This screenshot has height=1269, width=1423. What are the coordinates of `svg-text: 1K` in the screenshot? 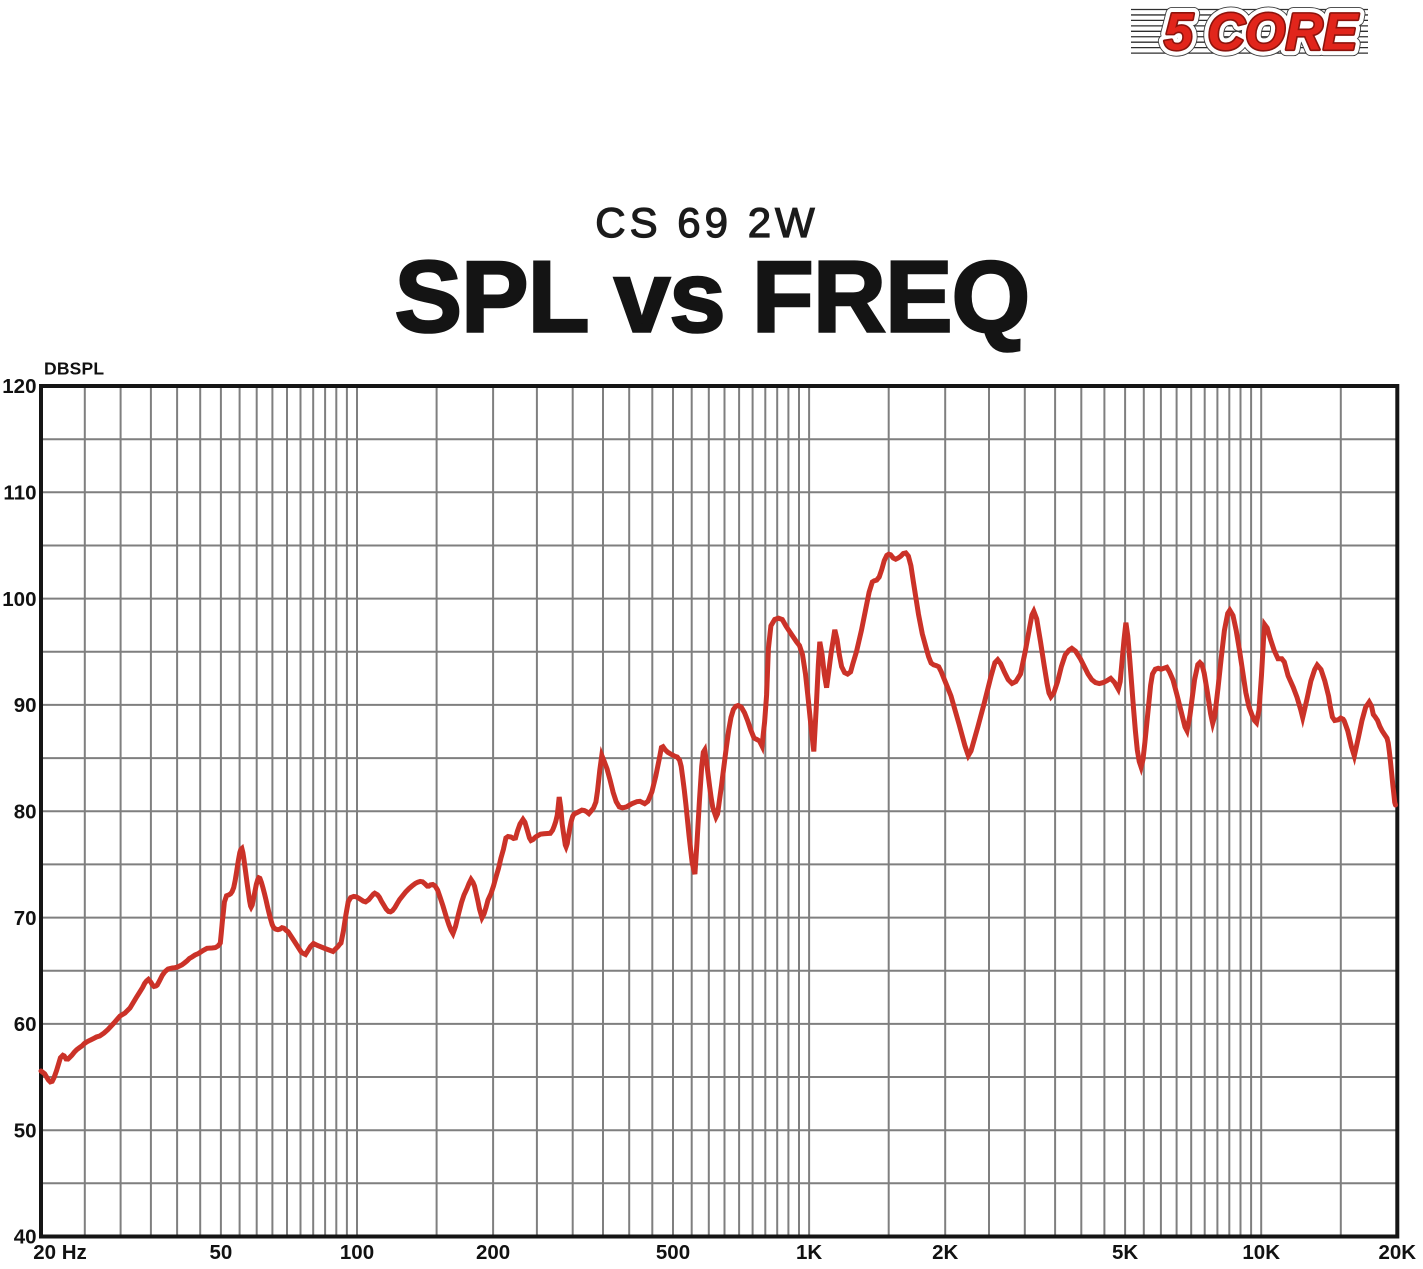 It's located at (809, 1252).